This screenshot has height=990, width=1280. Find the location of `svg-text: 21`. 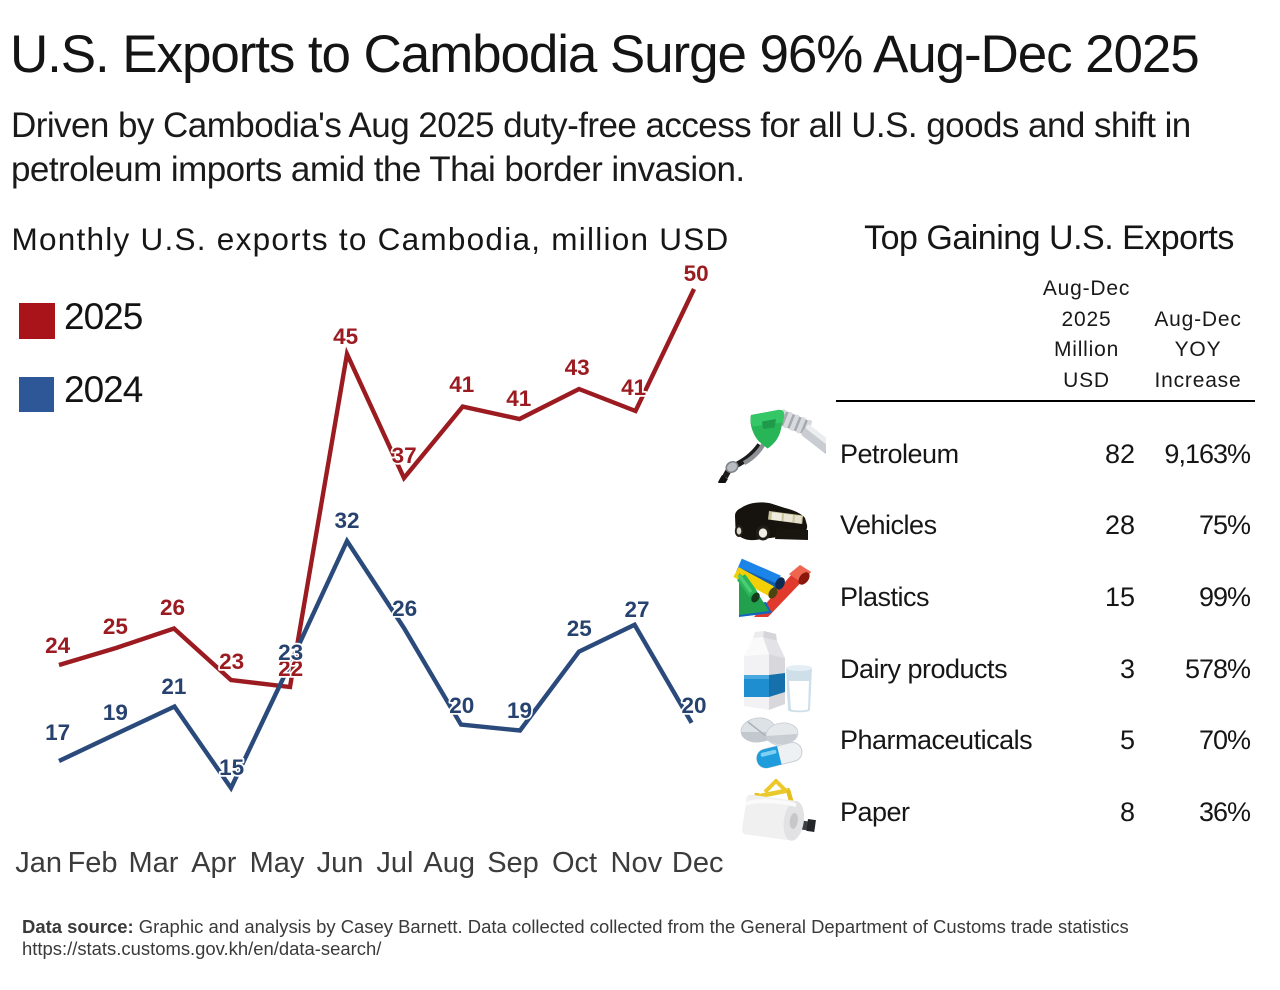

svg-text: 21 is located at coordinates (173, 686).